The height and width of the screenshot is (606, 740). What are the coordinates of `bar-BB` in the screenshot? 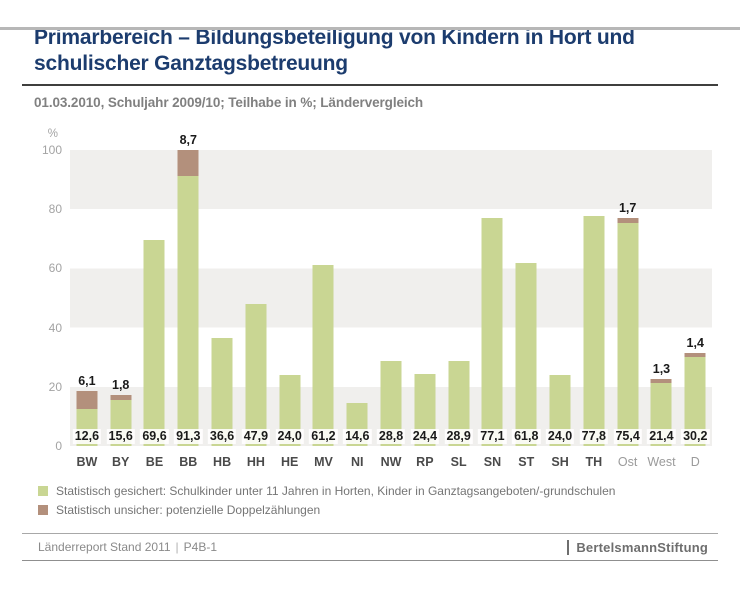 It's located at (188, 298).